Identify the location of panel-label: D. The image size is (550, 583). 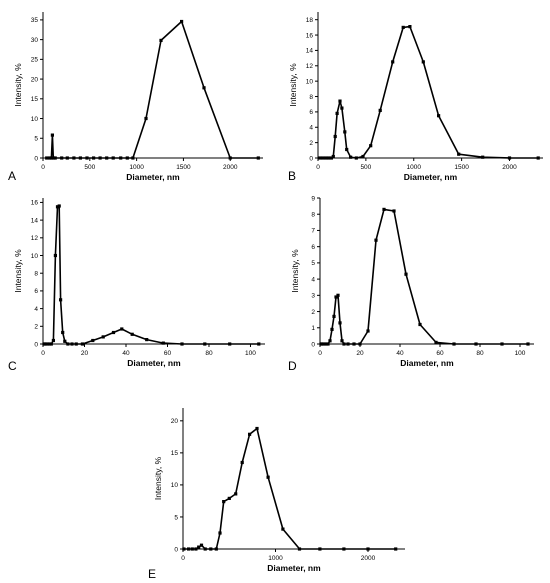
(292, 366).